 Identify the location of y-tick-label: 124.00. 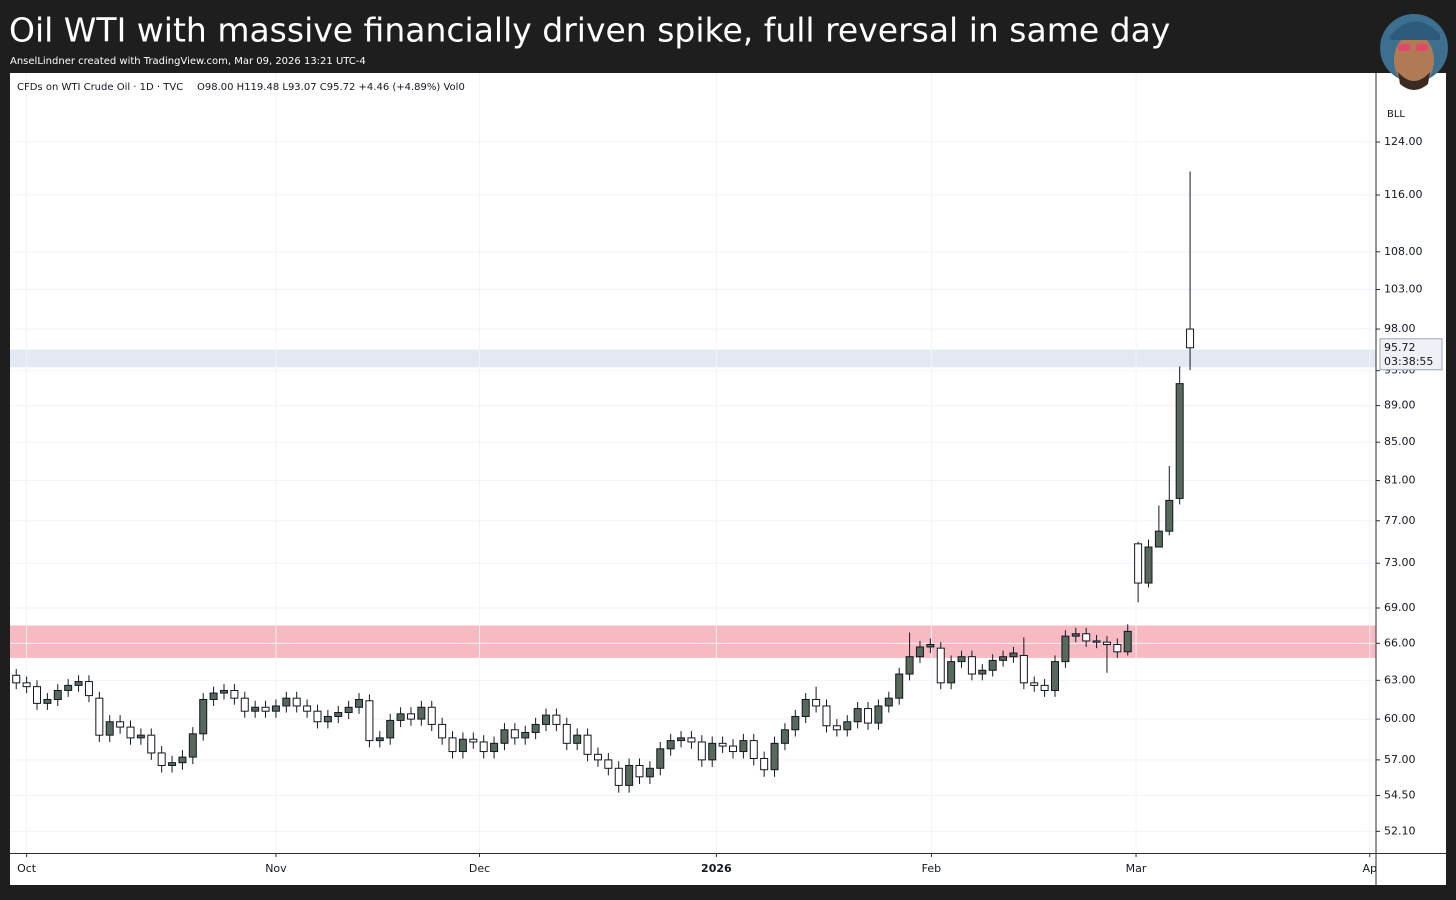
(1403, 141).